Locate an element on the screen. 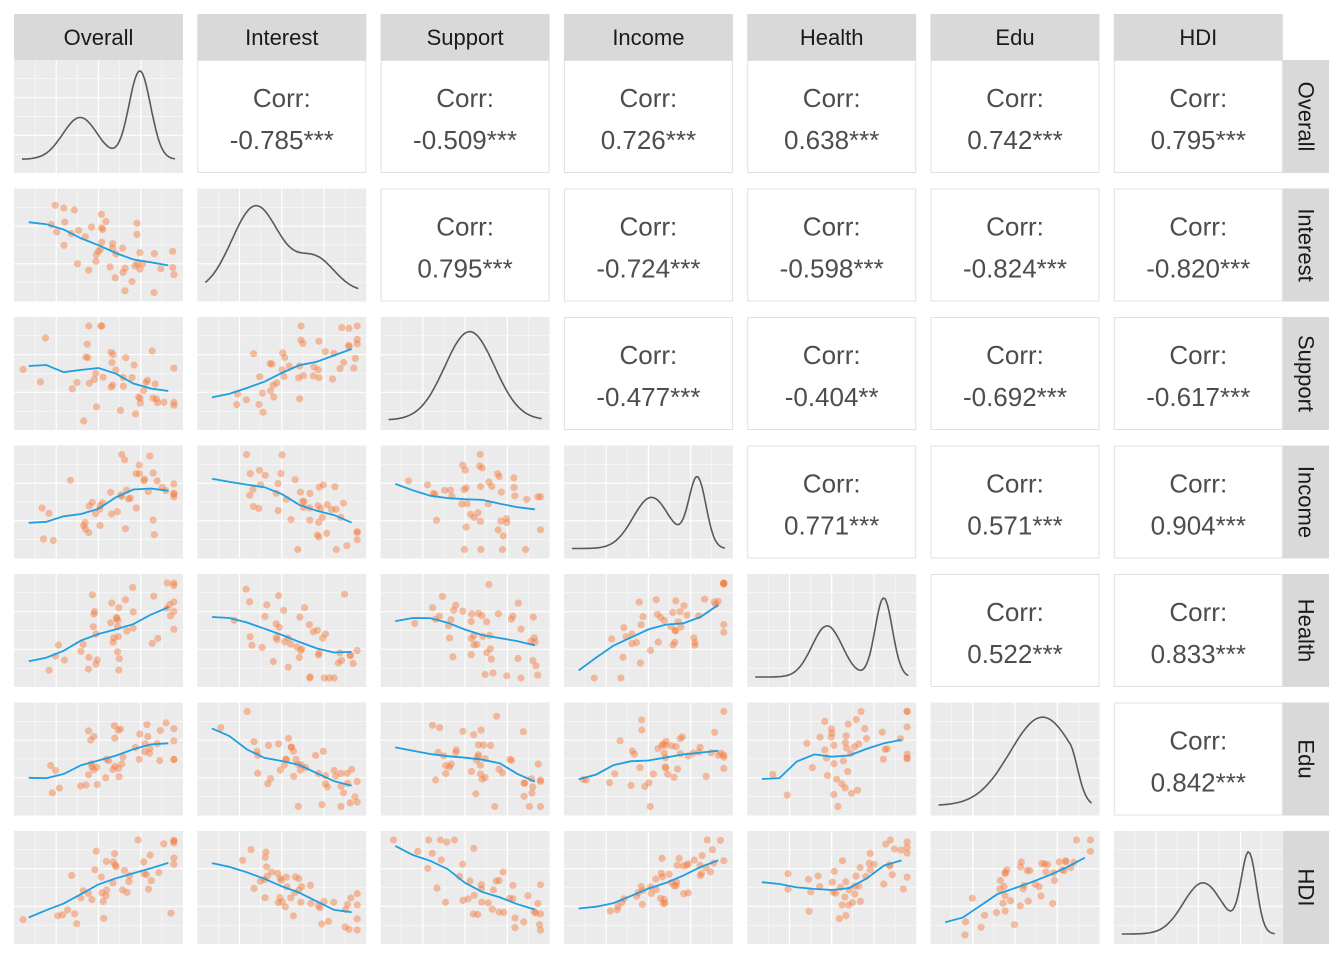 The height and width of the screenshot is (960, 1344). row-strip-support: Support is located at coordinates (1306, 373).